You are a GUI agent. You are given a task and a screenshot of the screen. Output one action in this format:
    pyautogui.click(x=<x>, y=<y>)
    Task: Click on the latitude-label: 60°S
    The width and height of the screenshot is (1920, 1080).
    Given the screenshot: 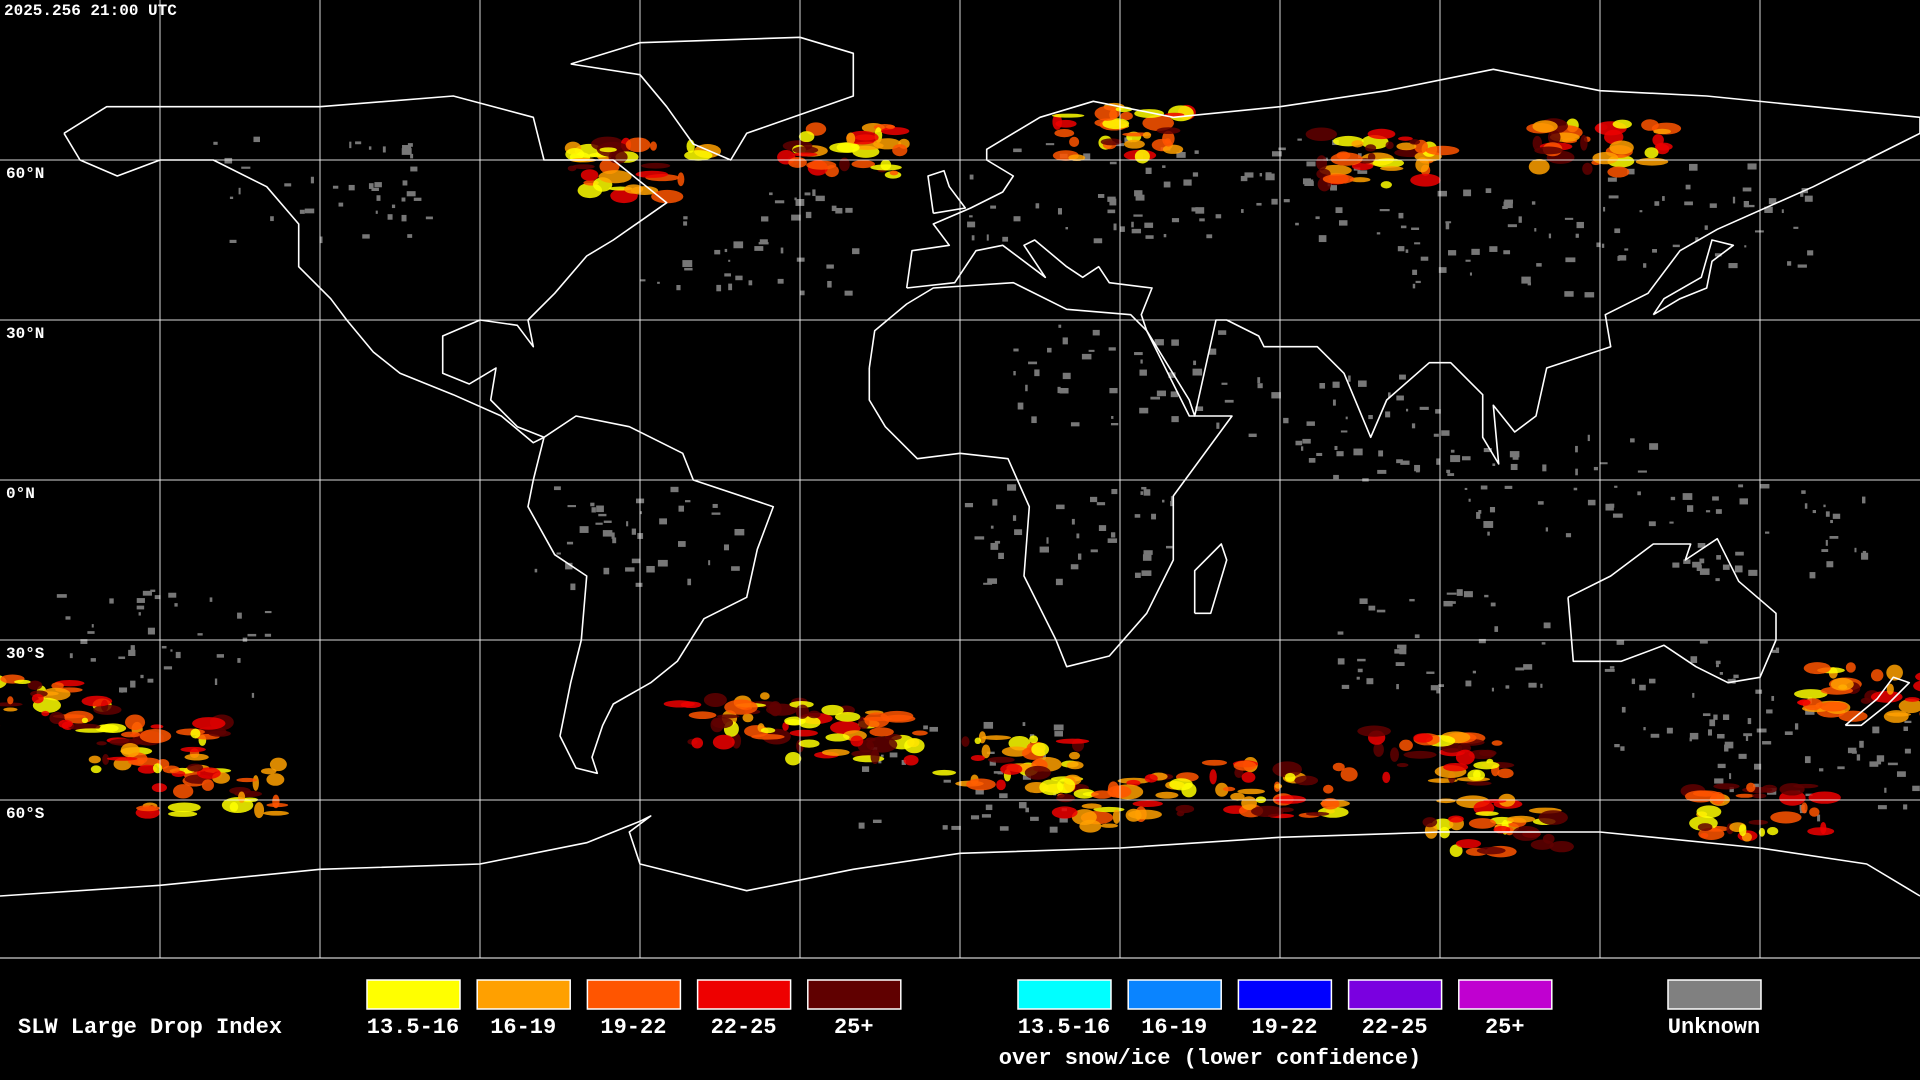 What is the action you would take?
    pyautogui.click(x=25, y=814)
    